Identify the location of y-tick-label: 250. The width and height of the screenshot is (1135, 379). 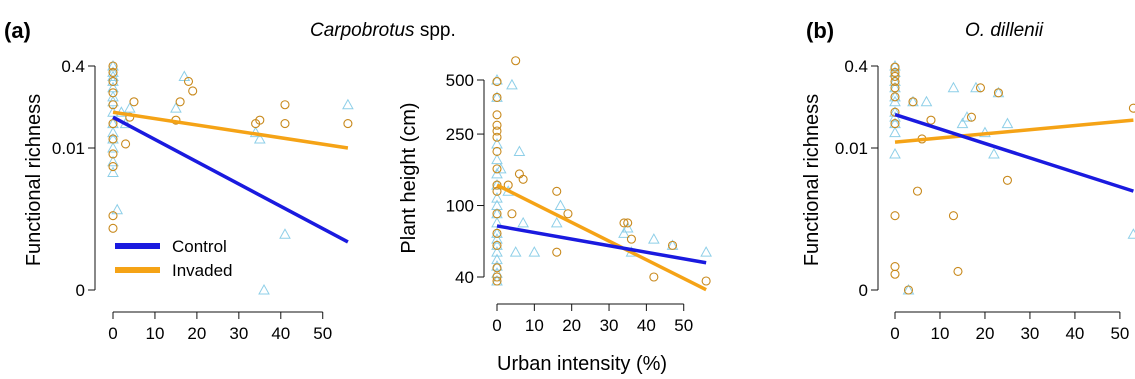
(460, 134).